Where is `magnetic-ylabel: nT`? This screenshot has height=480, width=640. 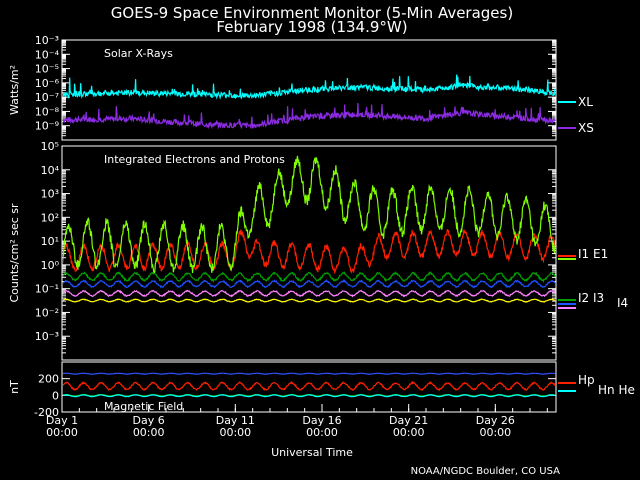
magnetic-ylabel: nT is located at coordinates (14, 387).